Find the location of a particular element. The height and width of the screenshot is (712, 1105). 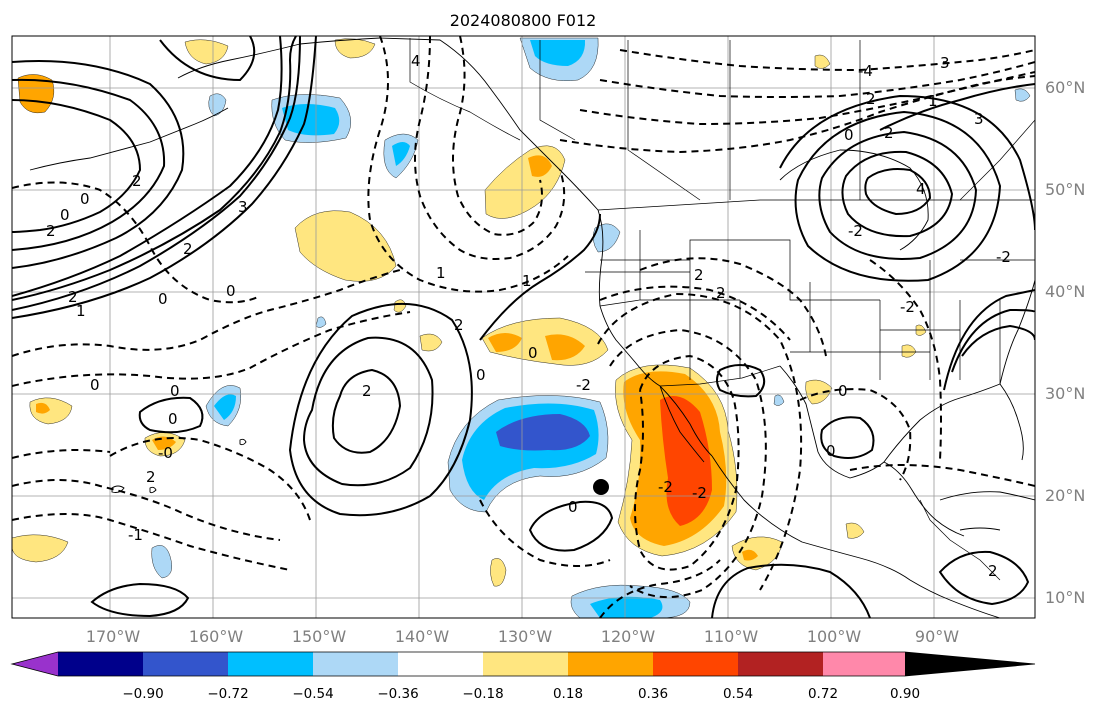

shade-orange-west1 is located at coordinates (43, 408).